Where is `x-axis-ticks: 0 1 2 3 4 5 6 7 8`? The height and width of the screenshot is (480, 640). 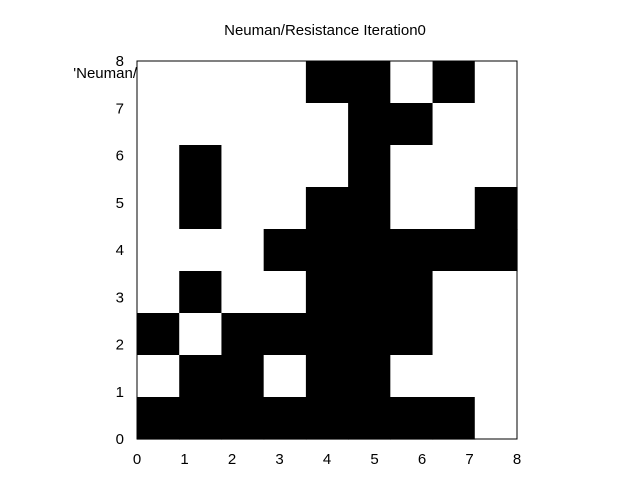
x-axis-ticks: 0 1 2 3 4 5 6 7 8 is located at coordinates (327, 459).